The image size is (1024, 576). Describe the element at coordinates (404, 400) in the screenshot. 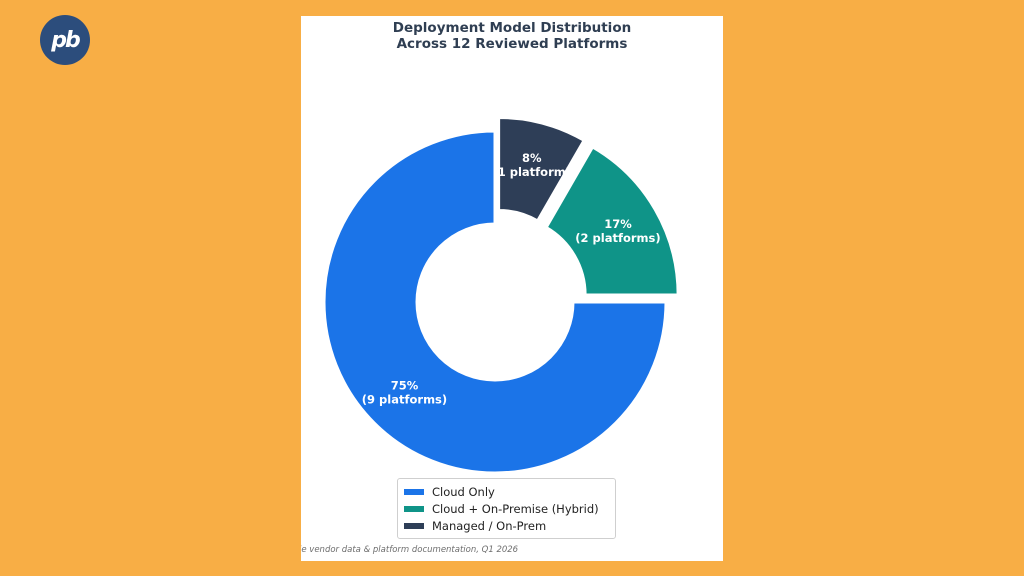

I see `slice-count-label: (9 platforms)` at that location.